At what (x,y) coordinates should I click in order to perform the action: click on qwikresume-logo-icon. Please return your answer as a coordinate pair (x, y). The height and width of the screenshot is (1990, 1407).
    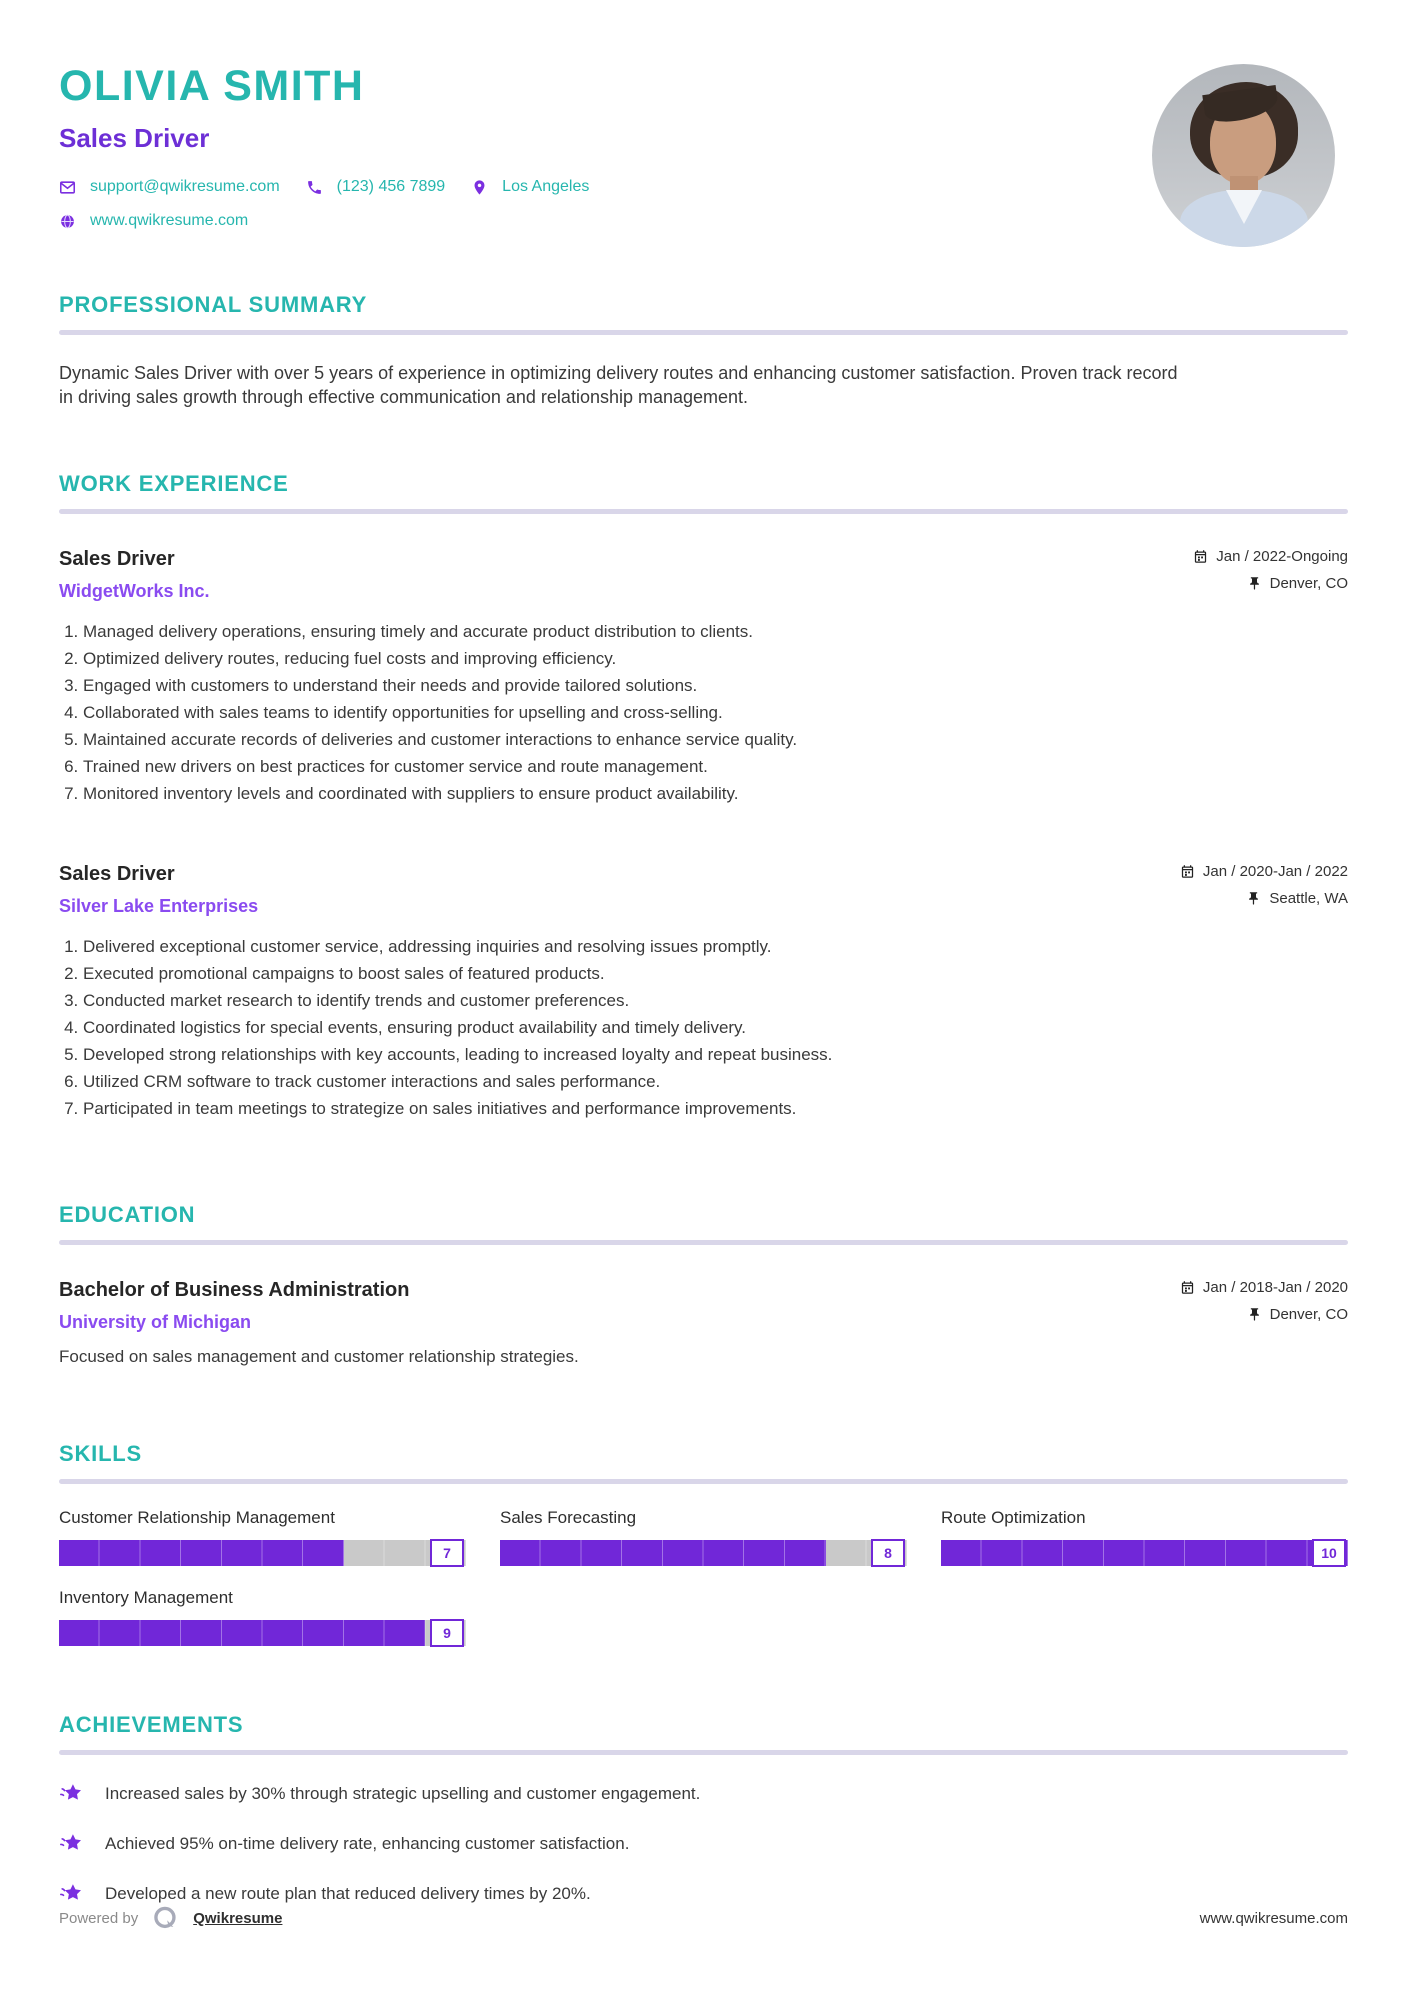
    Looking at the image, I should click on (165, 1917).